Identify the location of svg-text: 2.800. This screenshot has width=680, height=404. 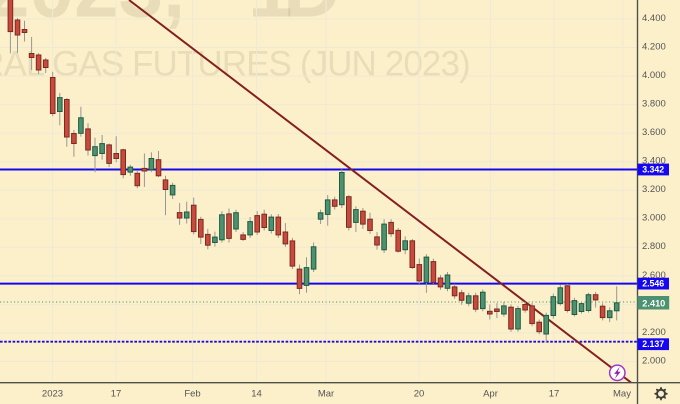
(654, 246).